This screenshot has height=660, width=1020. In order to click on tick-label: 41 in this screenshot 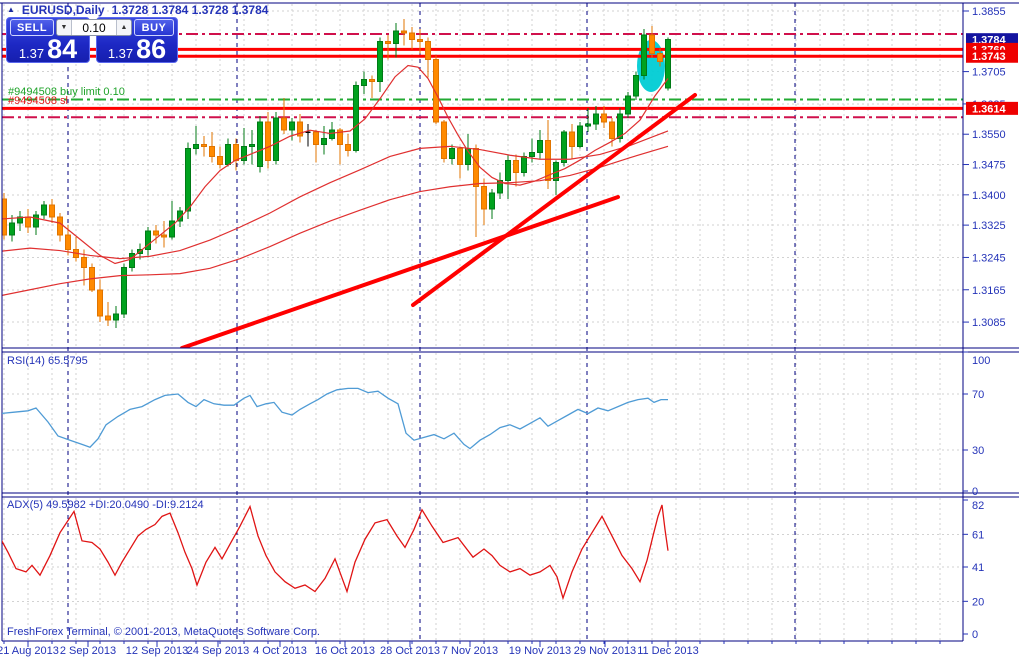, I will do `click(978, 568)`.